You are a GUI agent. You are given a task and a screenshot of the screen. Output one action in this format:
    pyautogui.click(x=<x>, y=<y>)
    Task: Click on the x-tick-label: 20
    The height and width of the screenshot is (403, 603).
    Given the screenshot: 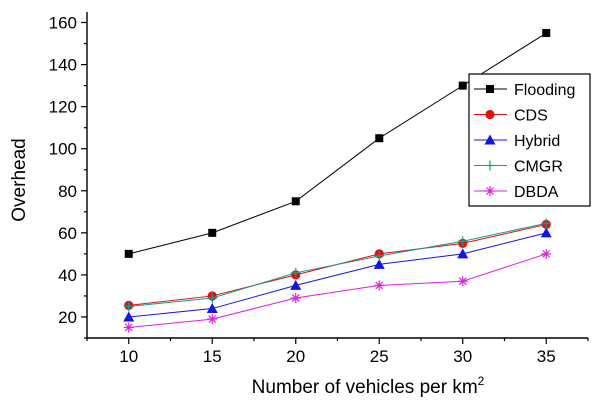 What is the action you would take?
    pyautogui.click(x=295, y=356)
    